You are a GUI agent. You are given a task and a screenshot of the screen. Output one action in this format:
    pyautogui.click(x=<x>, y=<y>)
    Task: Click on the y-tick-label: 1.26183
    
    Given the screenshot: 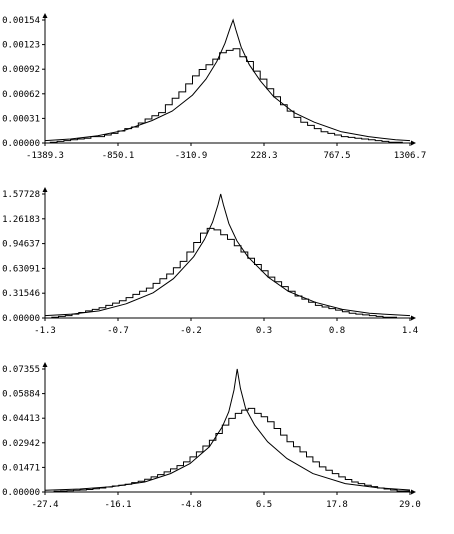 What is the action you would take?
    pyautogui.click(x=21, y=220)
    